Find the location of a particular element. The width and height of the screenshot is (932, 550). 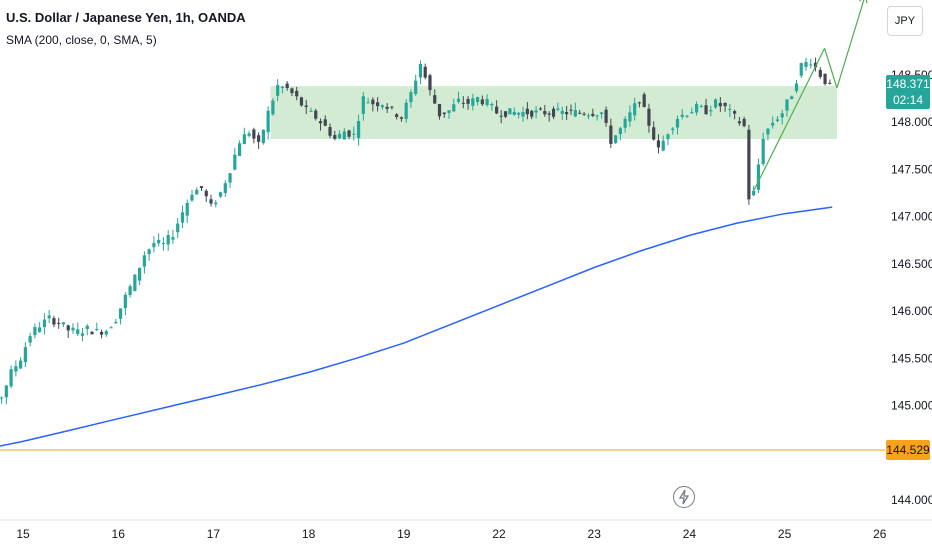

time-tick-label: 25 is located at coordinates (785, 534).